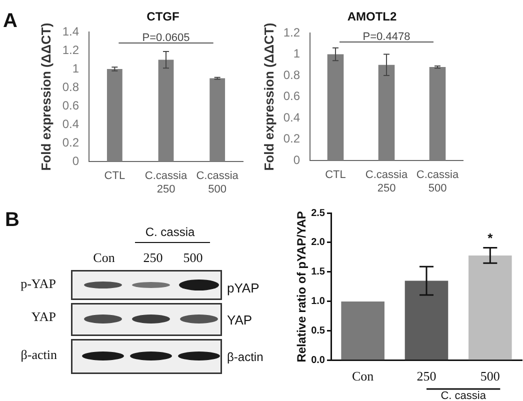 Image resolution: width=523 pixels, height=401 pixels. What do you see at coordinates (318, 272) in the screenshot?
I see `y-tick-label: 1.5` at bounding box center [318, 272].